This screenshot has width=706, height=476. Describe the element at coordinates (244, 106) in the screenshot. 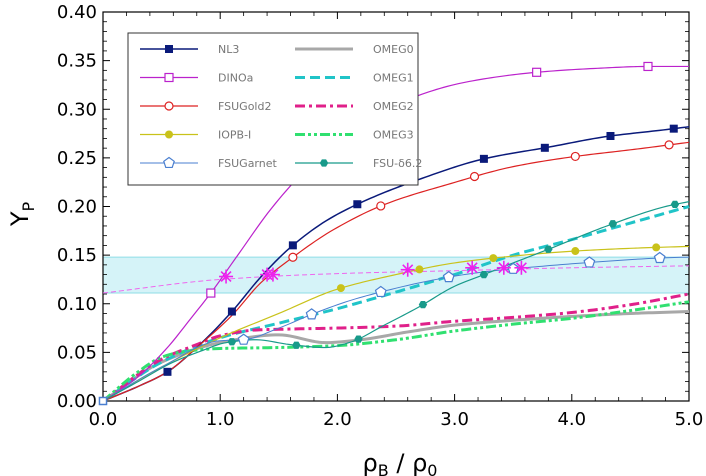

I see `legend-label-fsugold2: FSUGold2` at that location.